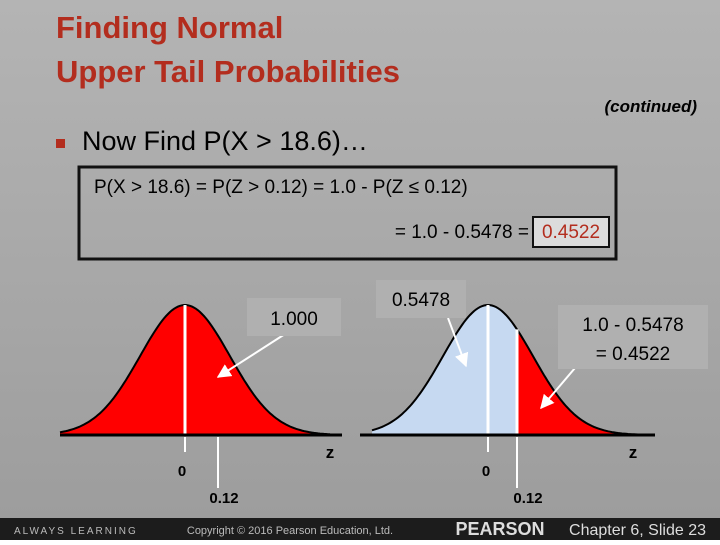  I want to click on slide-number: Chapter 6, Slide 23, so click(637, 530).